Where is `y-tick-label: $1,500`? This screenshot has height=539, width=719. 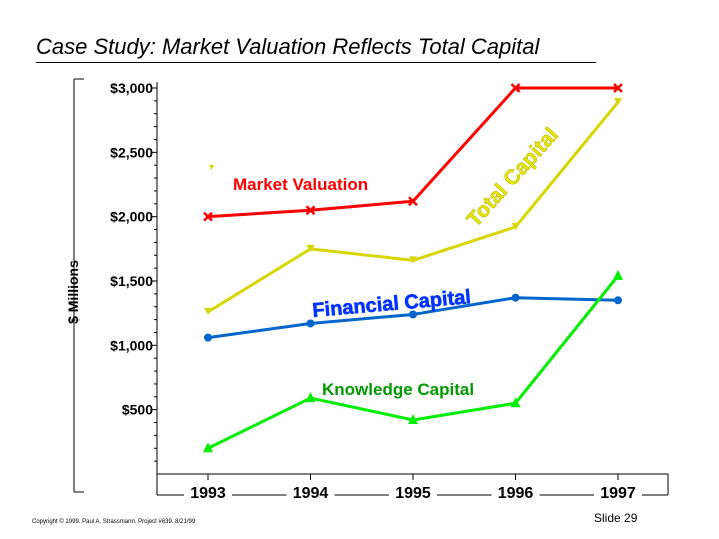 y-tick-label: $1,500 is located at coordinates (131, 281).